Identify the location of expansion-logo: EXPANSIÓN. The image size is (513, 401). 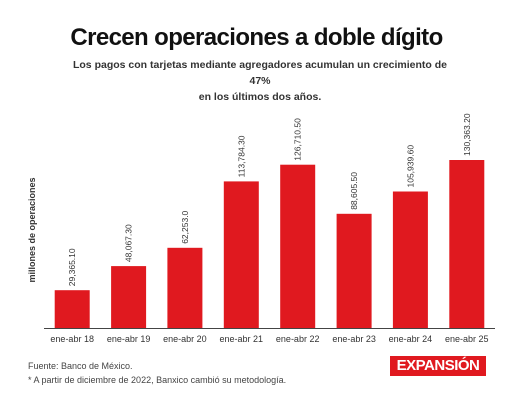
(438, 366).